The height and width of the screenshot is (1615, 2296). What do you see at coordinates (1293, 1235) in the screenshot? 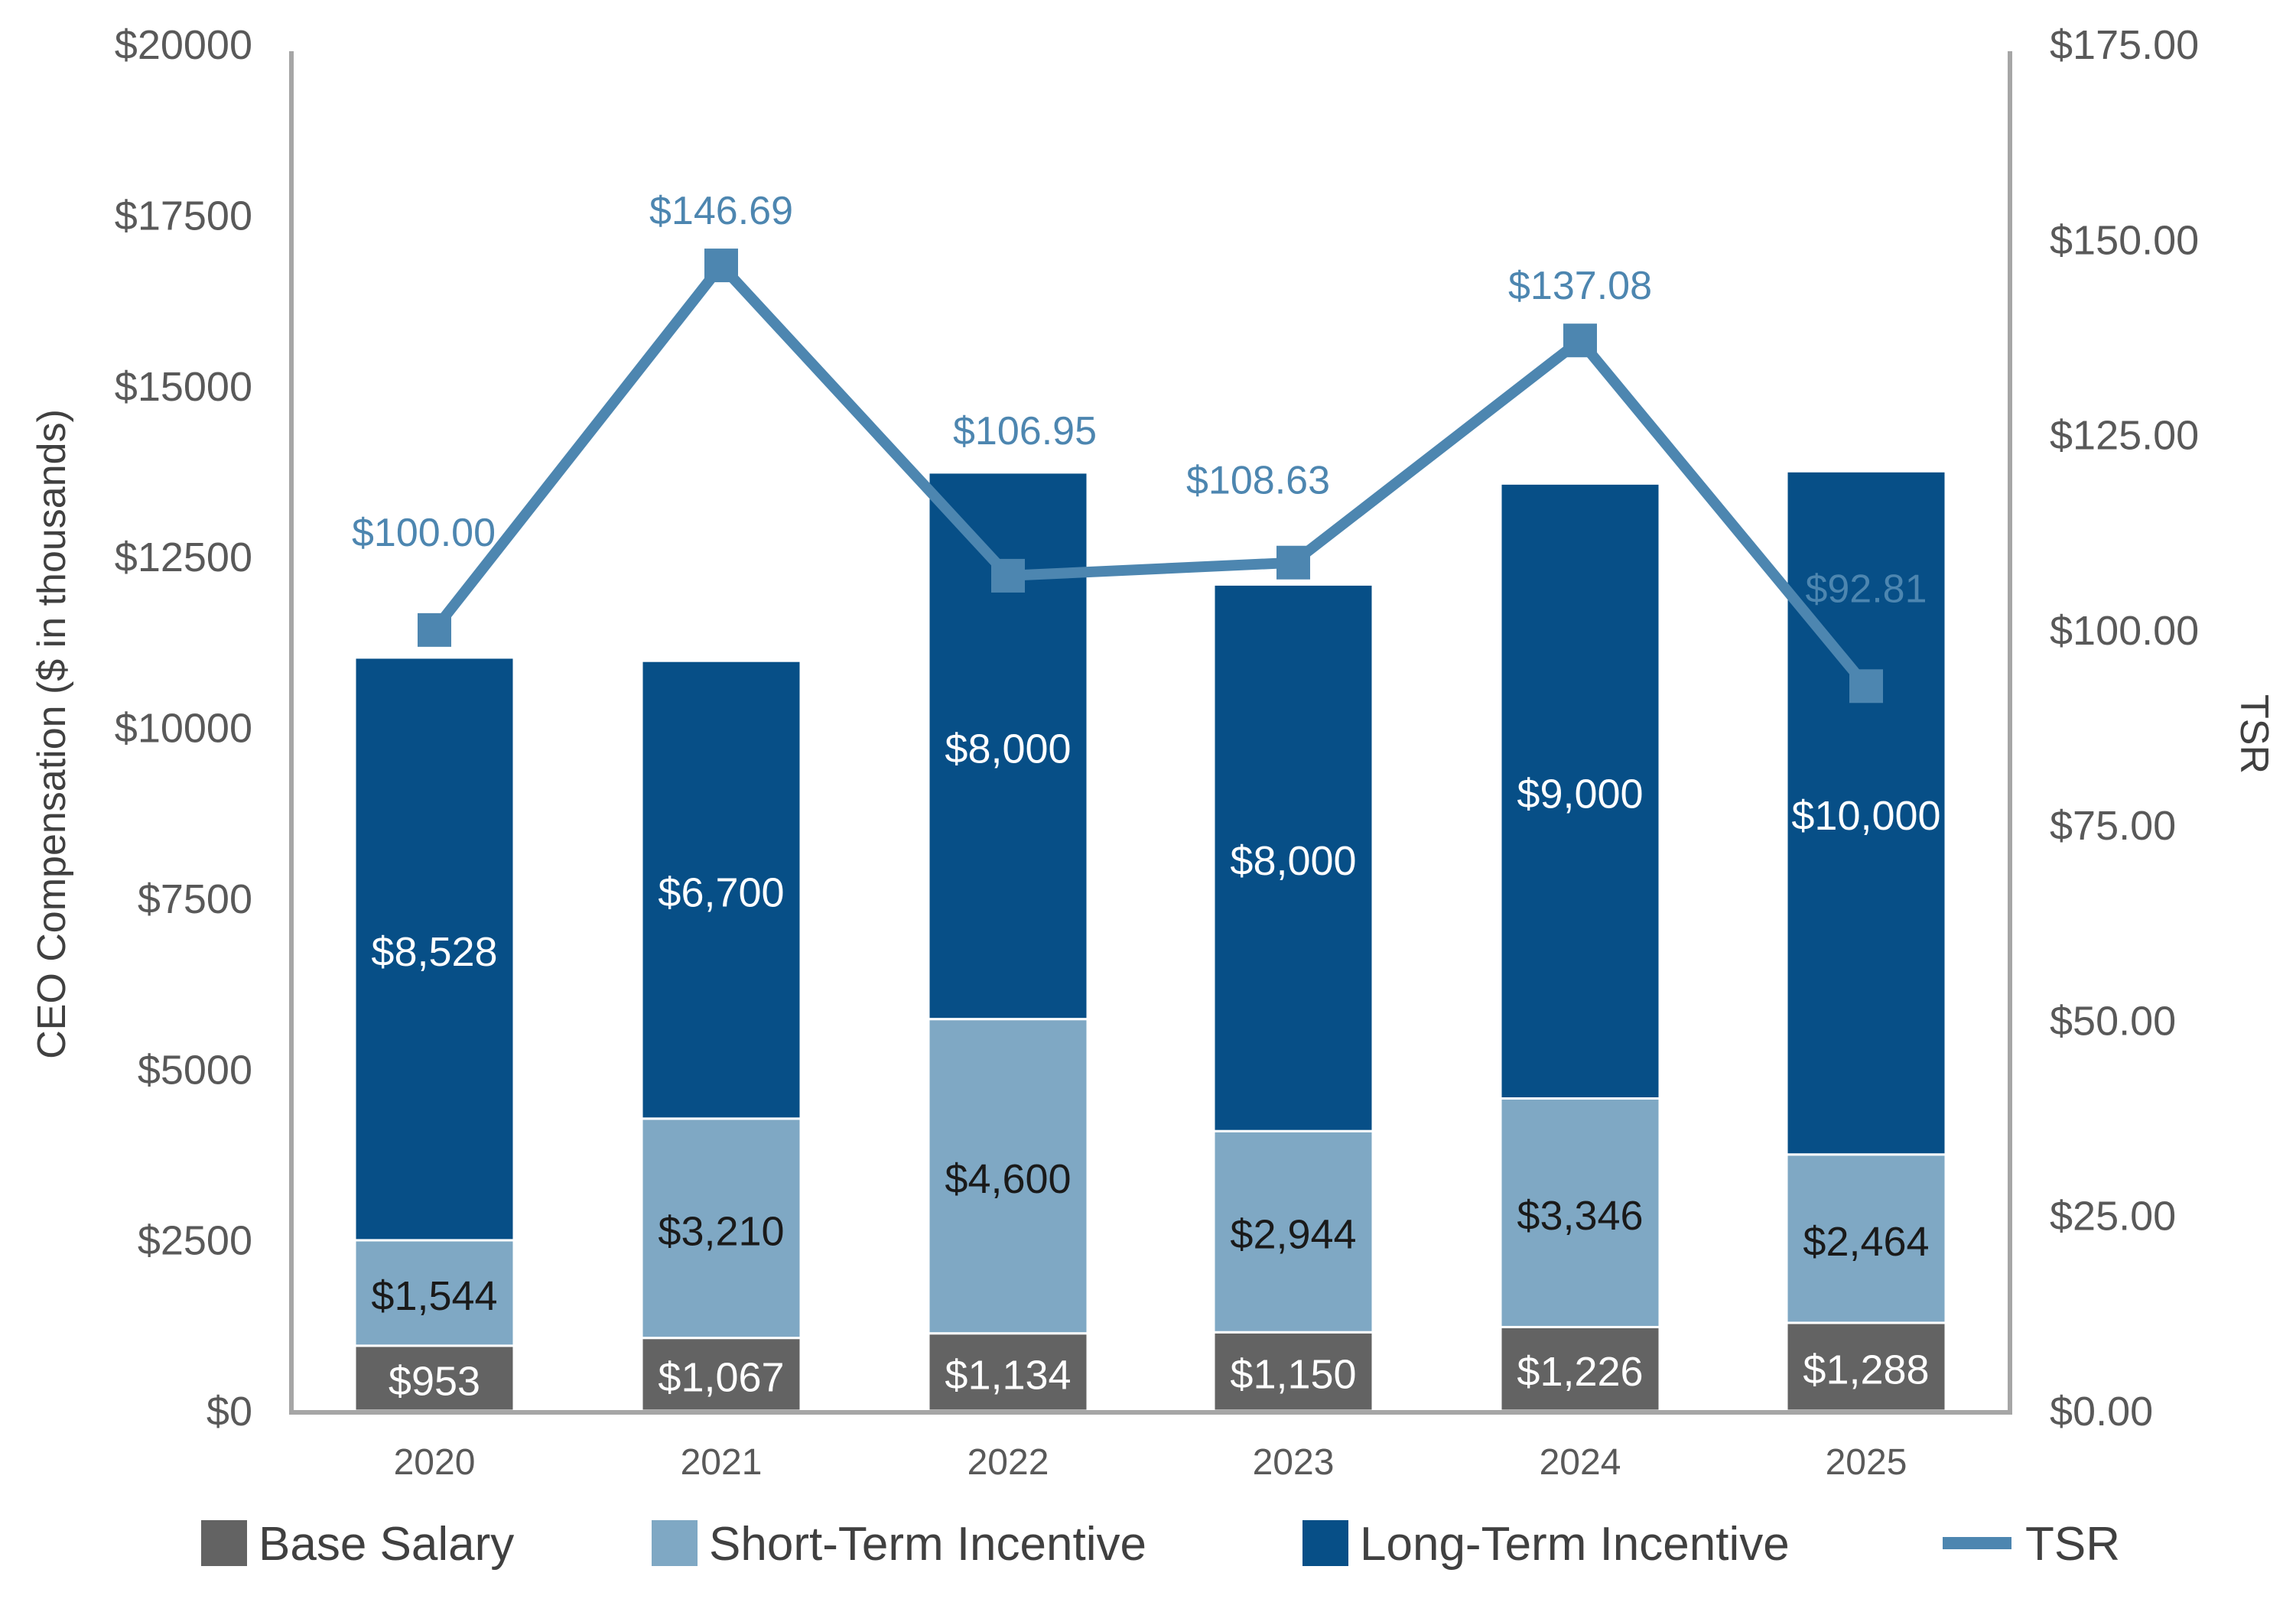
I see `bar-data-label: $2,944` at bounding box center [1293, 1235].